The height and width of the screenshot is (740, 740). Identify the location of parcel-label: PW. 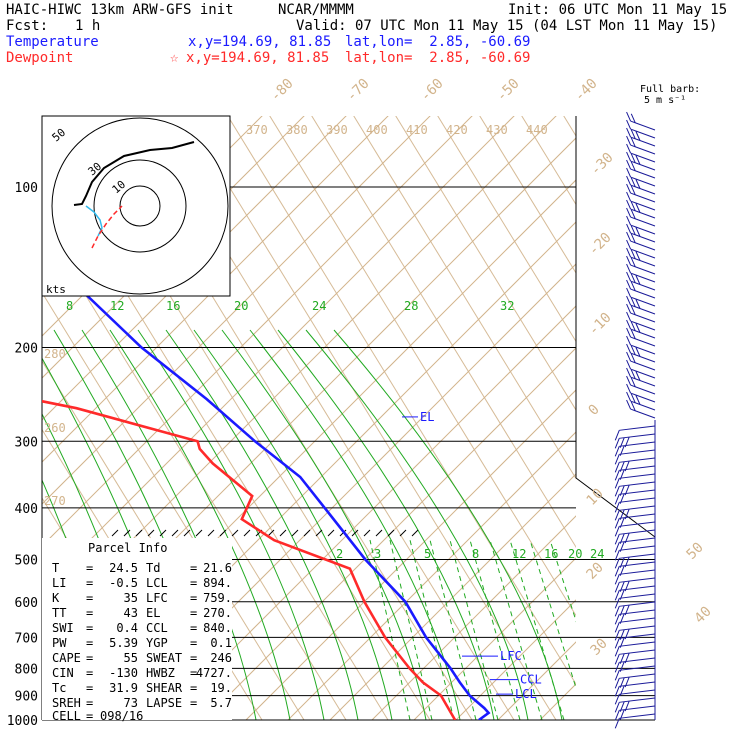
(59, 643).